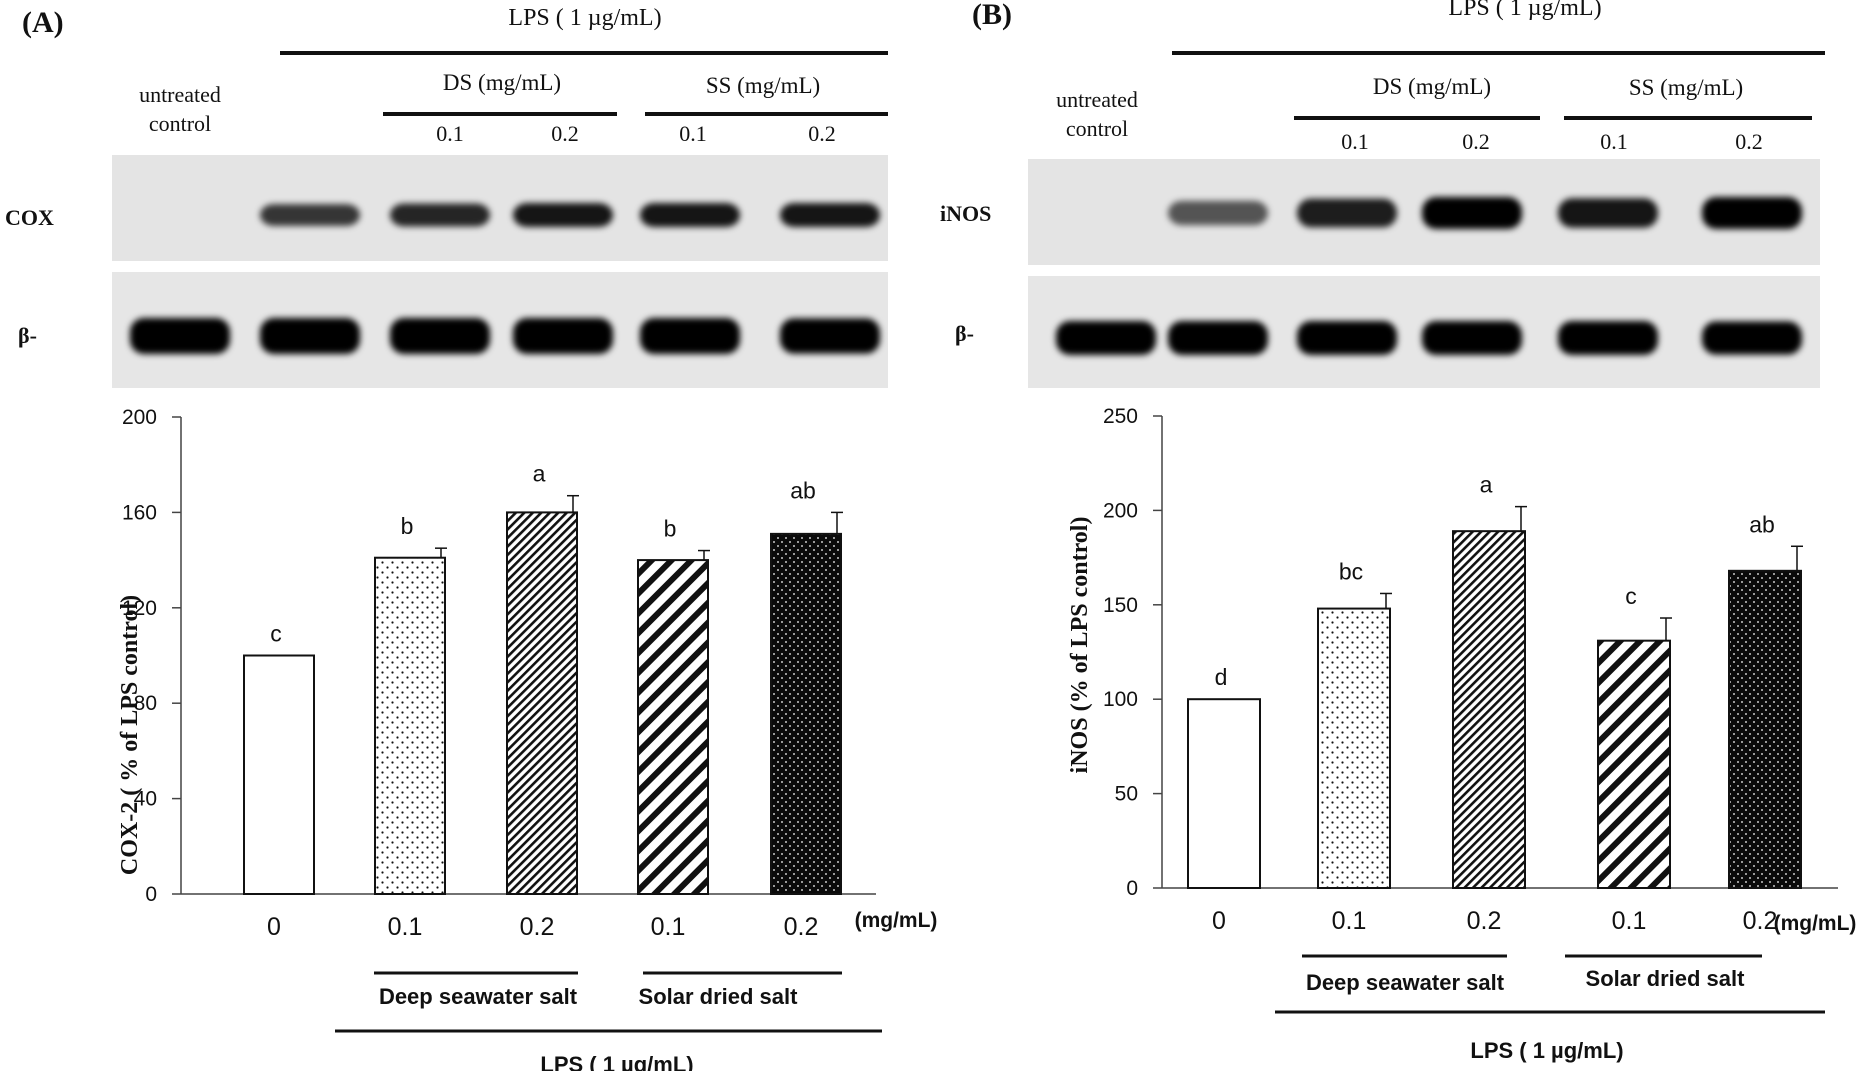  What do you see at coordinates (992, 15) in the screenshot?
I see `panel-label: (B)` at bounding box center [992, 15].